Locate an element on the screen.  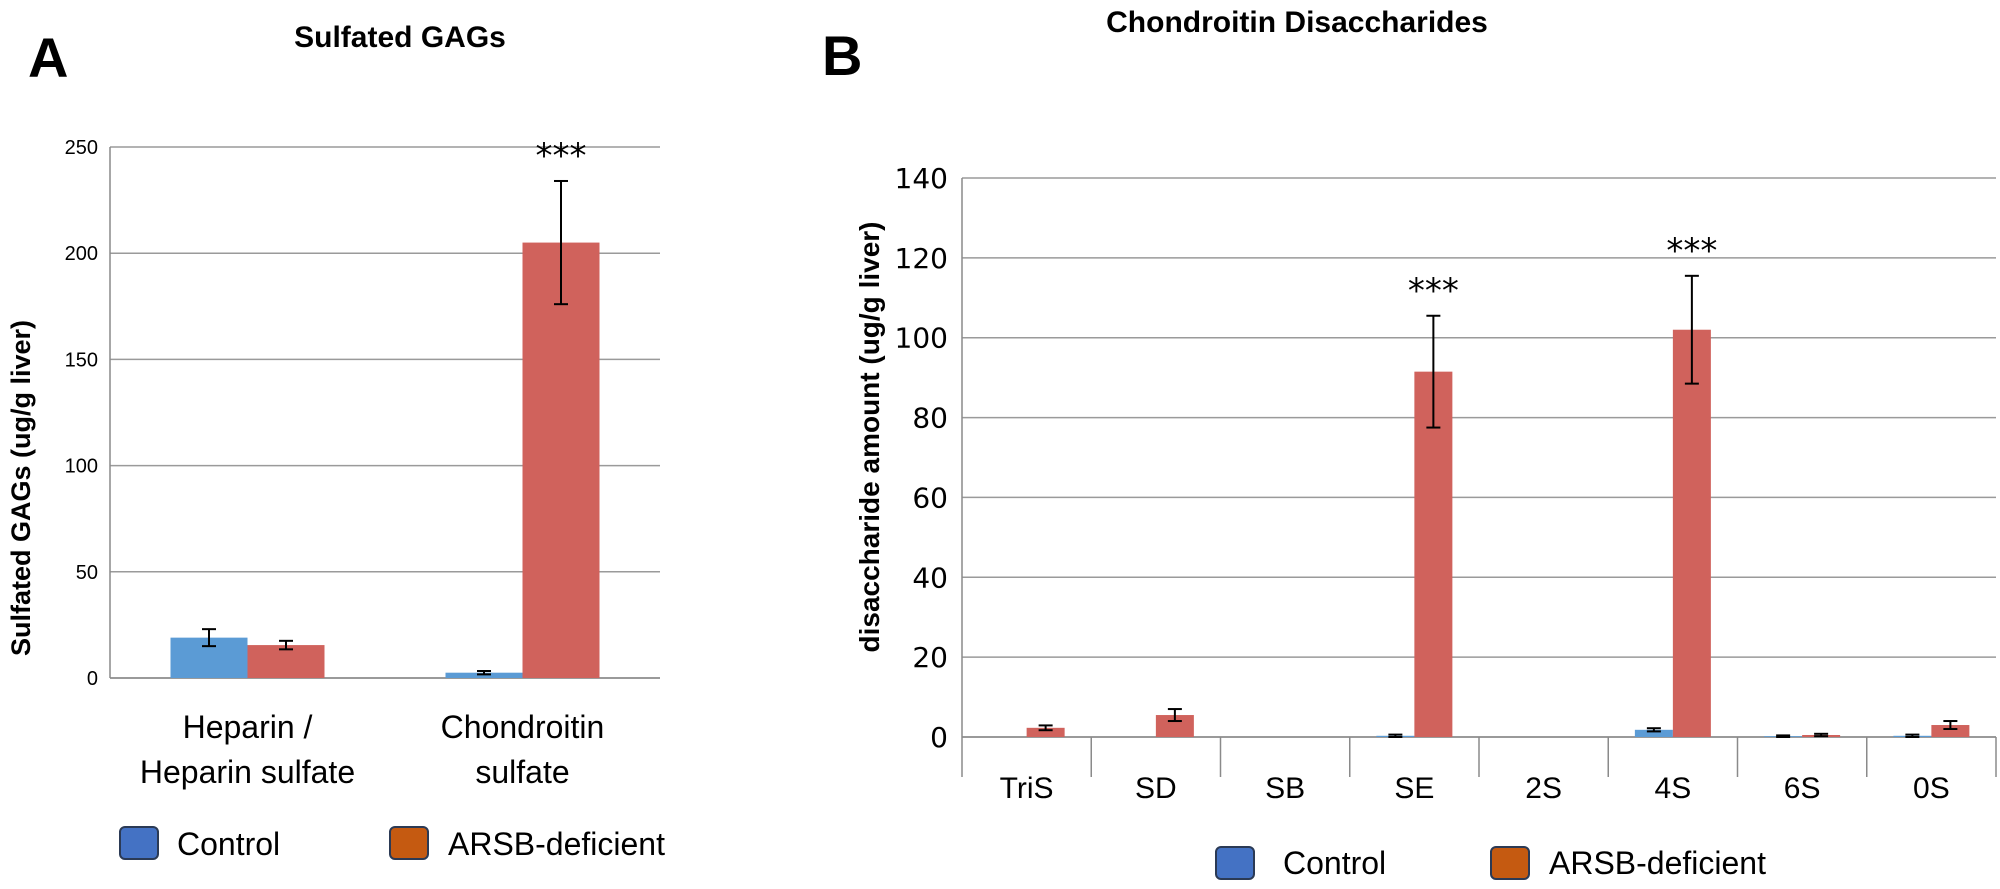
chart-b-ytick-label: 0 is located at coordinates (939, 737).